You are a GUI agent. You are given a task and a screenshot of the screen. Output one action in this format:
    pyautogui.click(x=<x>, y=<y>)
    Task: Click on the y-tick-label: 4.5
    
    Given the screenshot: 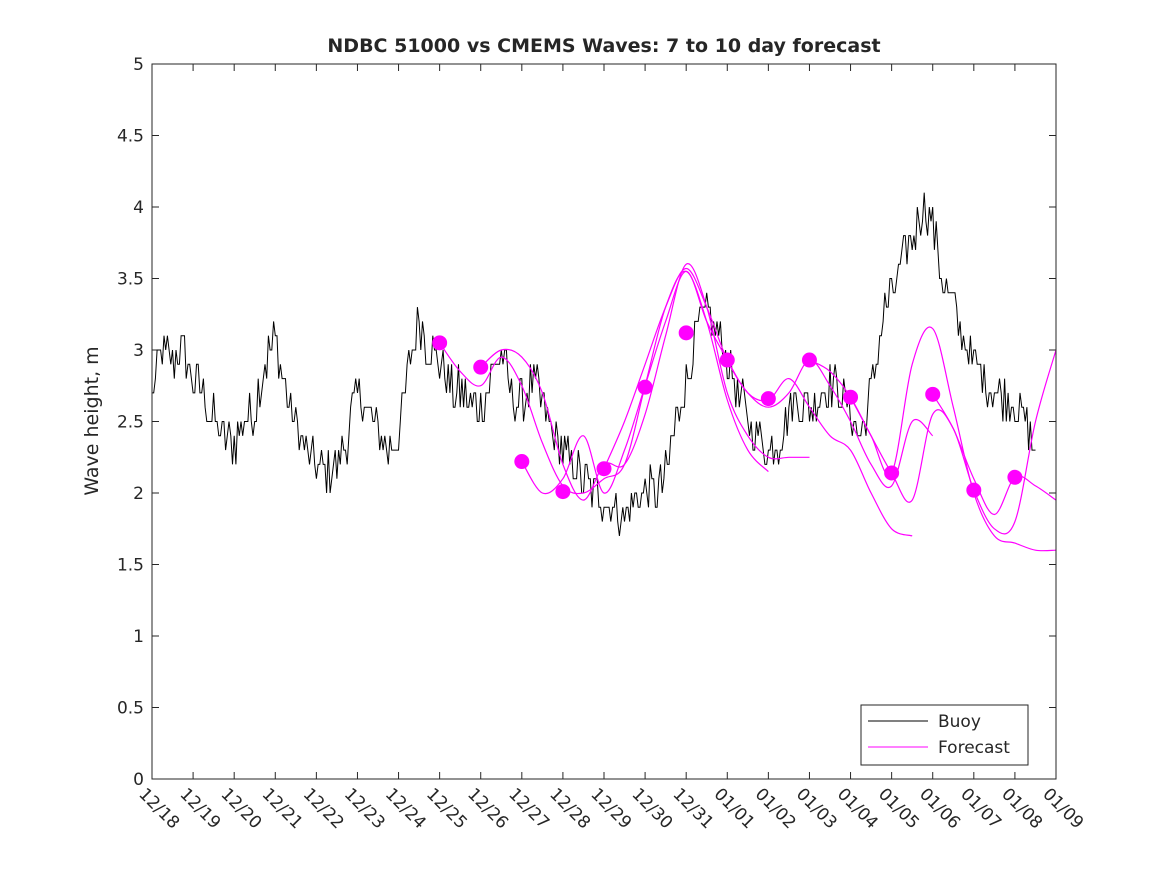 What is the action you would take?
    pyautogui.click(x=130, y=137)
    